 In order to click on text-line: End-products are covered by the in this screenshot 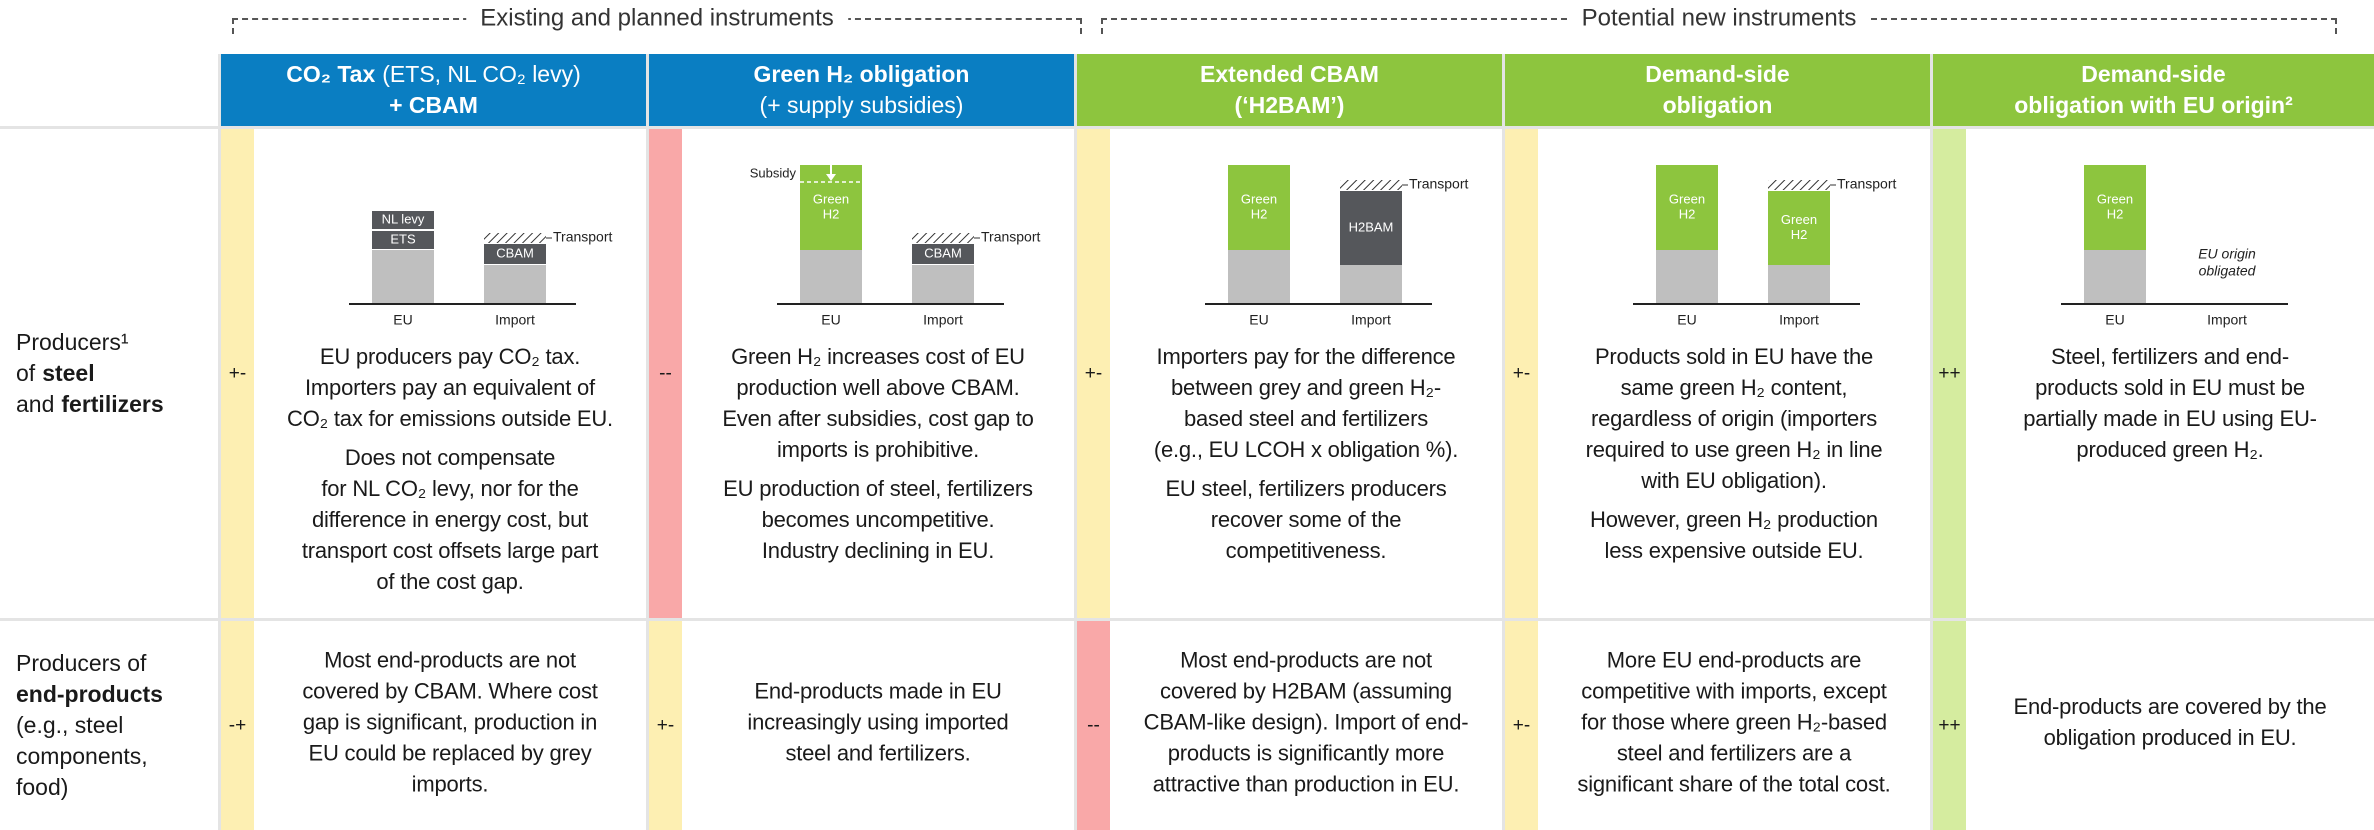, I will do `click(2170, 706)`.